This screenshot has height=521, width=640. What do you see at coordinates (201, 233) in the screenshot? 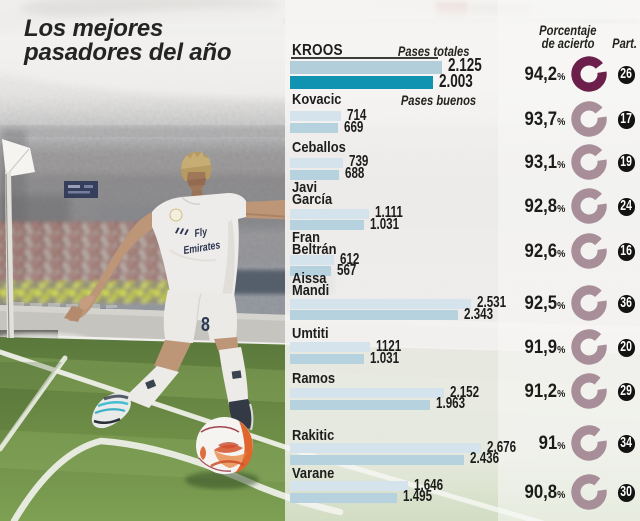
I see `svg-text: Fly` at bounding box center [201, 233].